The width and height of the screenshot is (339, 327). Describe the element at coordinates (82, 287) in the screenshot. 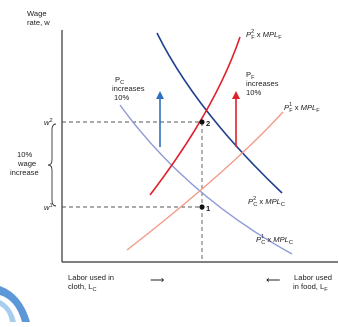

I see `x-left-label-line2: cloth, LC` at that location.